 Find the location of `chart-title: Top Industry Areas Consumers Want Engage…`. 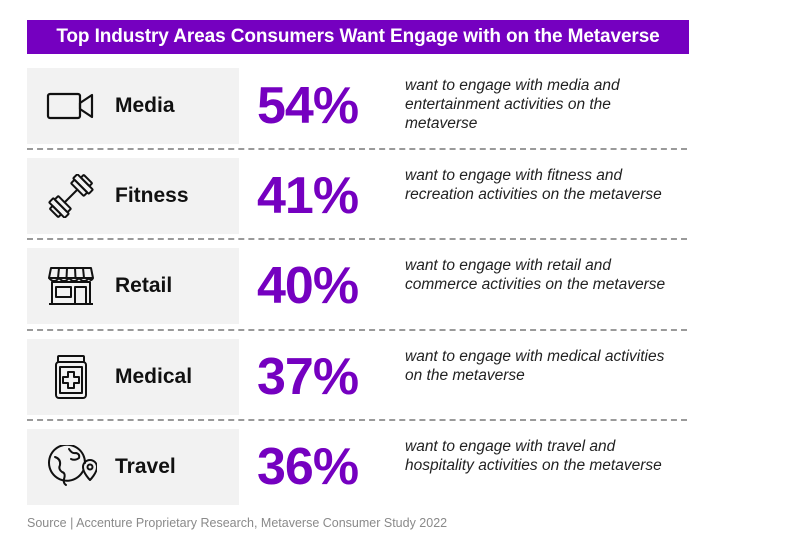

chart-title: Top Industry Areas Consumers Want Engage… is located at coordinates (358, 37).